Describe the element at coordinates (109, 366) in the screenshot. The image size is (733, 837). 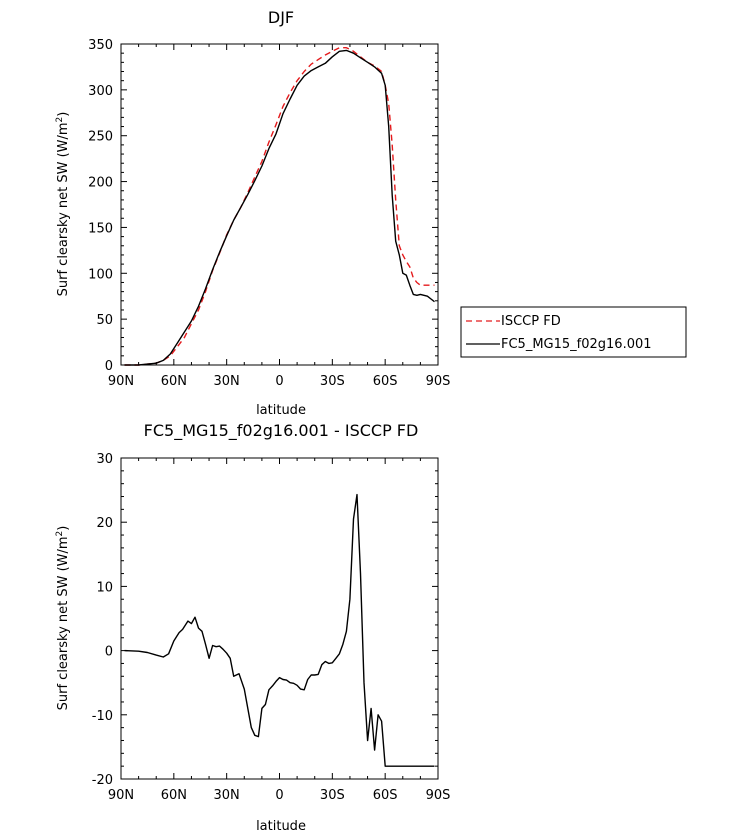
I see `top-ytick-label: 0` at that location.